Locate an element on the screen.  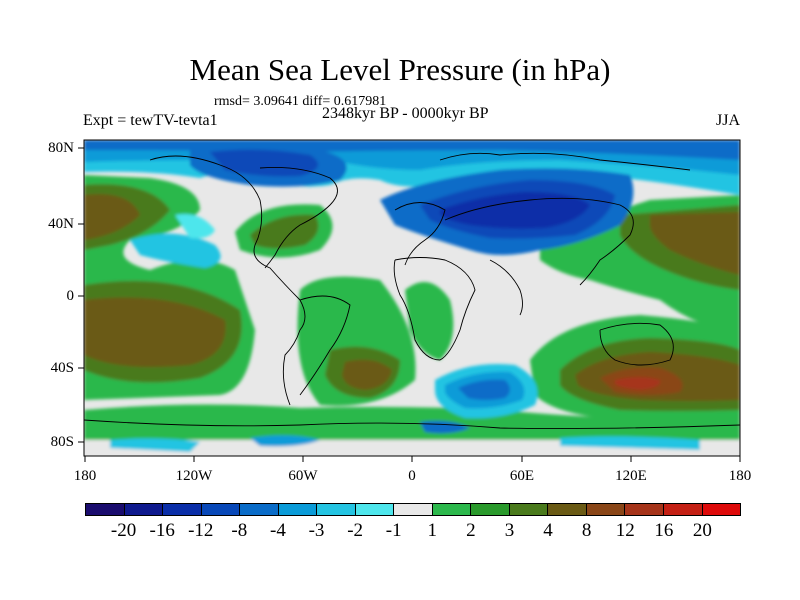
contour-pacific-nw-brown is located at coordinates (112, 217).